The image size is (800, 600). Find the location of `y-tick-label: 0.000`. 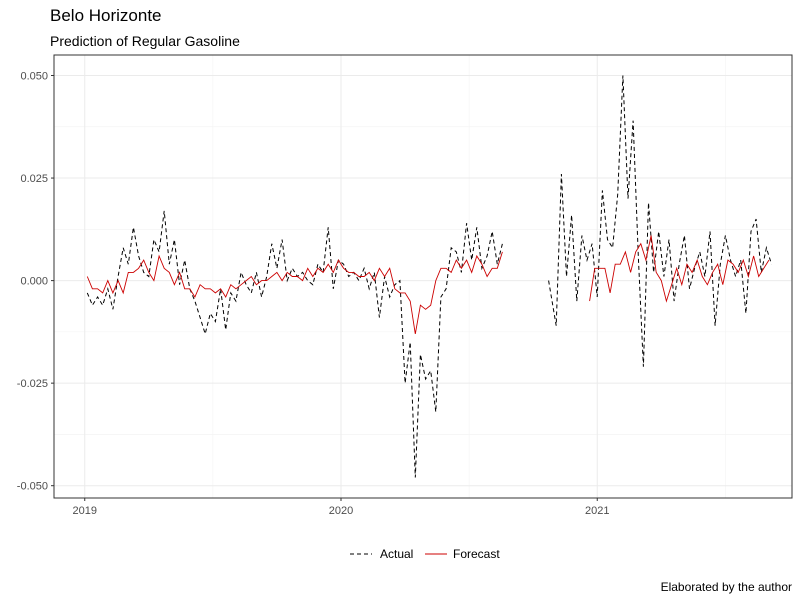

y-tick-label: 0.000 is located at coordinates (34, 282).